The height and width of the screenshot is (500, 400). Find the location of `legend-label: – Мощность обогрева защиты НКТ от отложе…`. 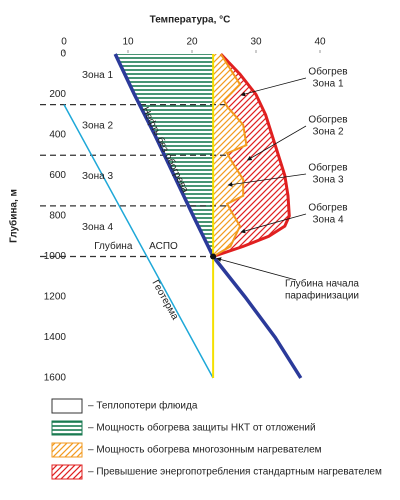

legend-label: – Мощность обогрева защиты НКТ от отложе… is located at coordinates (202, 428).